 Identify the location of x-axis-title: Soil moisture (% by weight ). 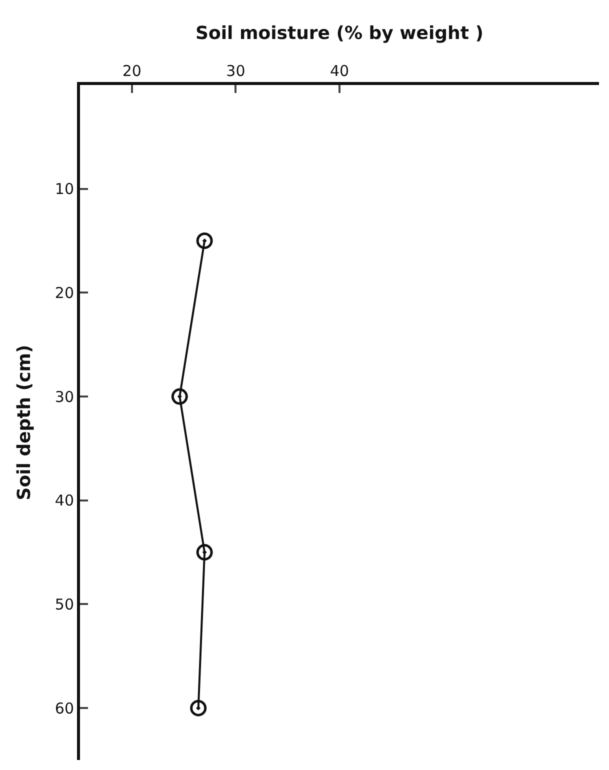
(340, 33).